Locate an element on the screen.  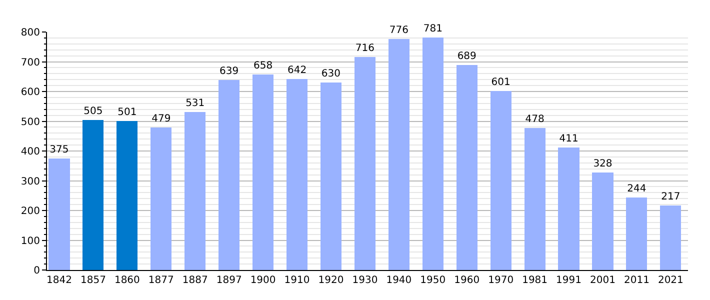
data-label: 642 is located at coordinates (297, 70).